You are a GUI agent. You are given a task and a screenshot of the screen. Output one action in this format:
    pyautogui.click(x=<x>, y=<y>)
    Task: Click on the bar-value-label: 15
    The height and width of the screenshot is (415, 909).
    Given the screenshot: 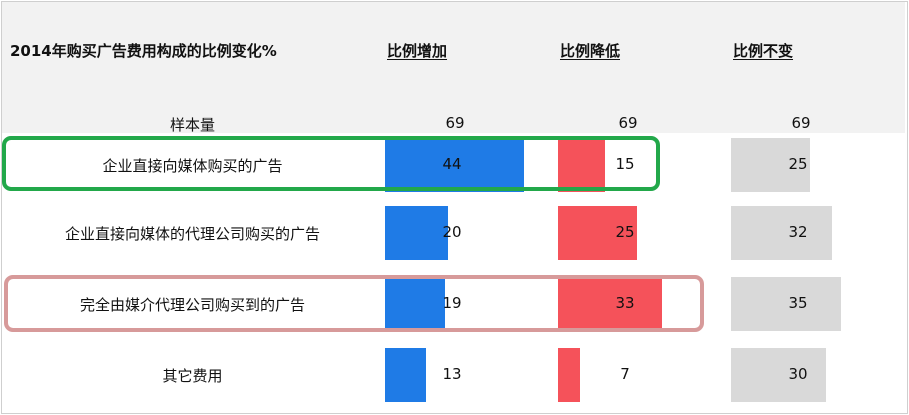 What is the action you would take?
    pyautogui.click(x=625, y=164)
    